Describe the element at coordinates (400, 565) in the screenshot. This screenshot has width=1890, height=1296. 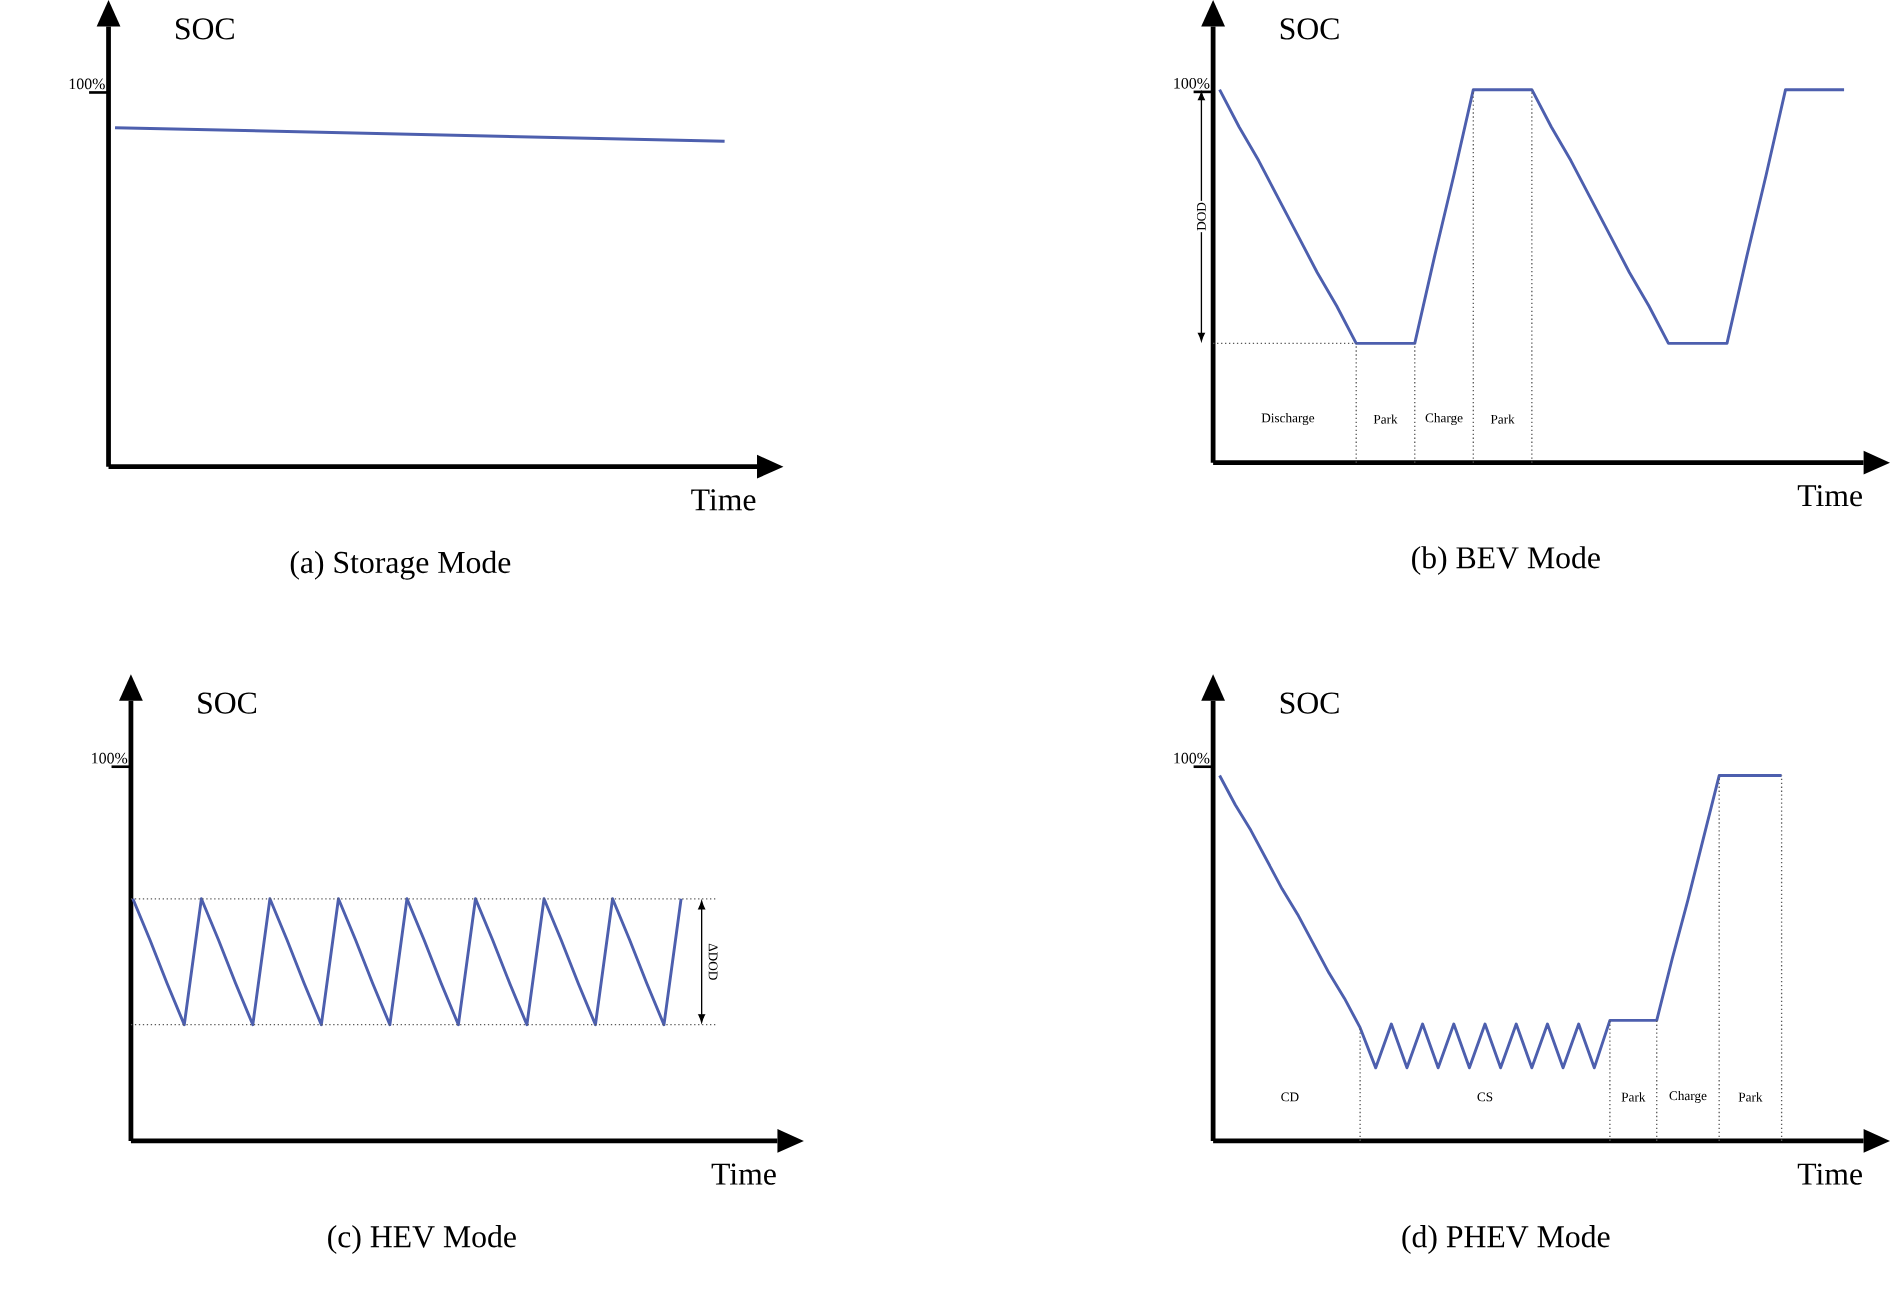
I see `text: (a) Storage Mode` at that location.